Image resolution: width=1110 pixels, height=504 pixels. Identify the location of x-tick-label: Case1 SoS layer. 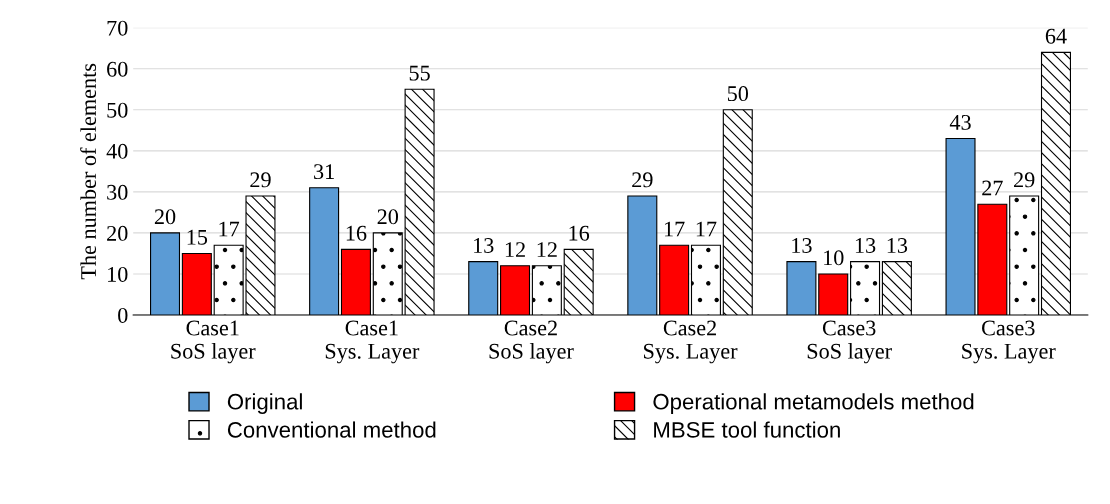
(213, 342).